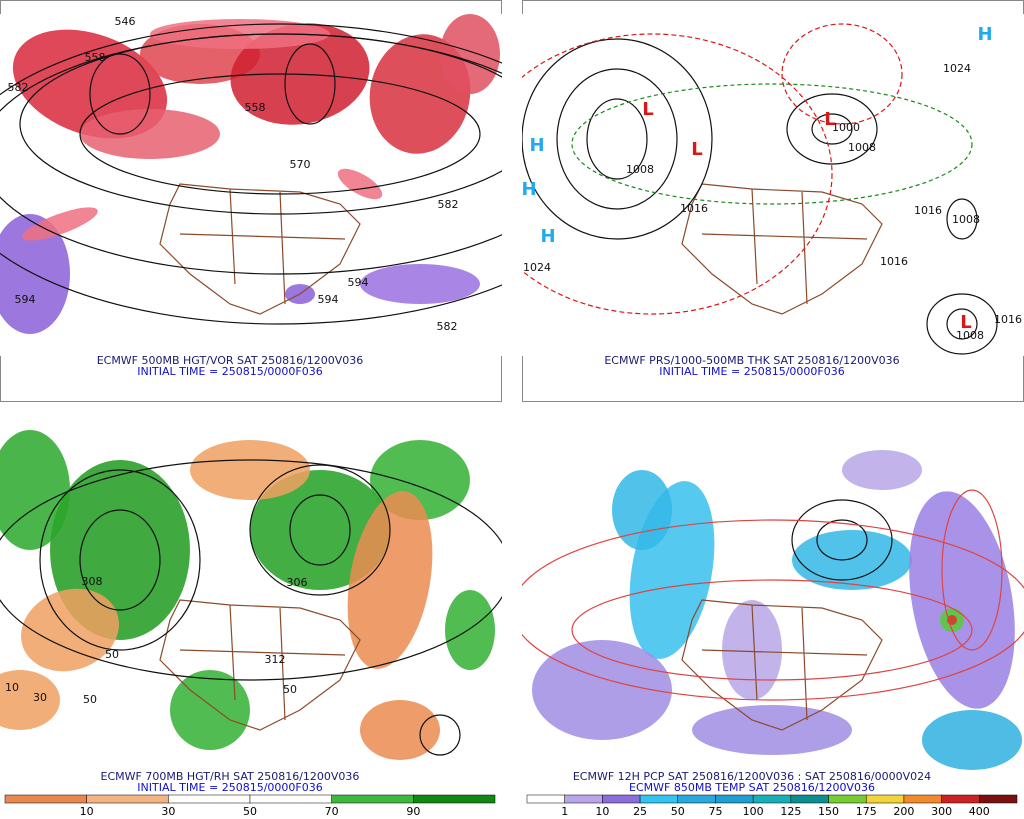  I want to click on contour-label: 570, so click(300, 164).